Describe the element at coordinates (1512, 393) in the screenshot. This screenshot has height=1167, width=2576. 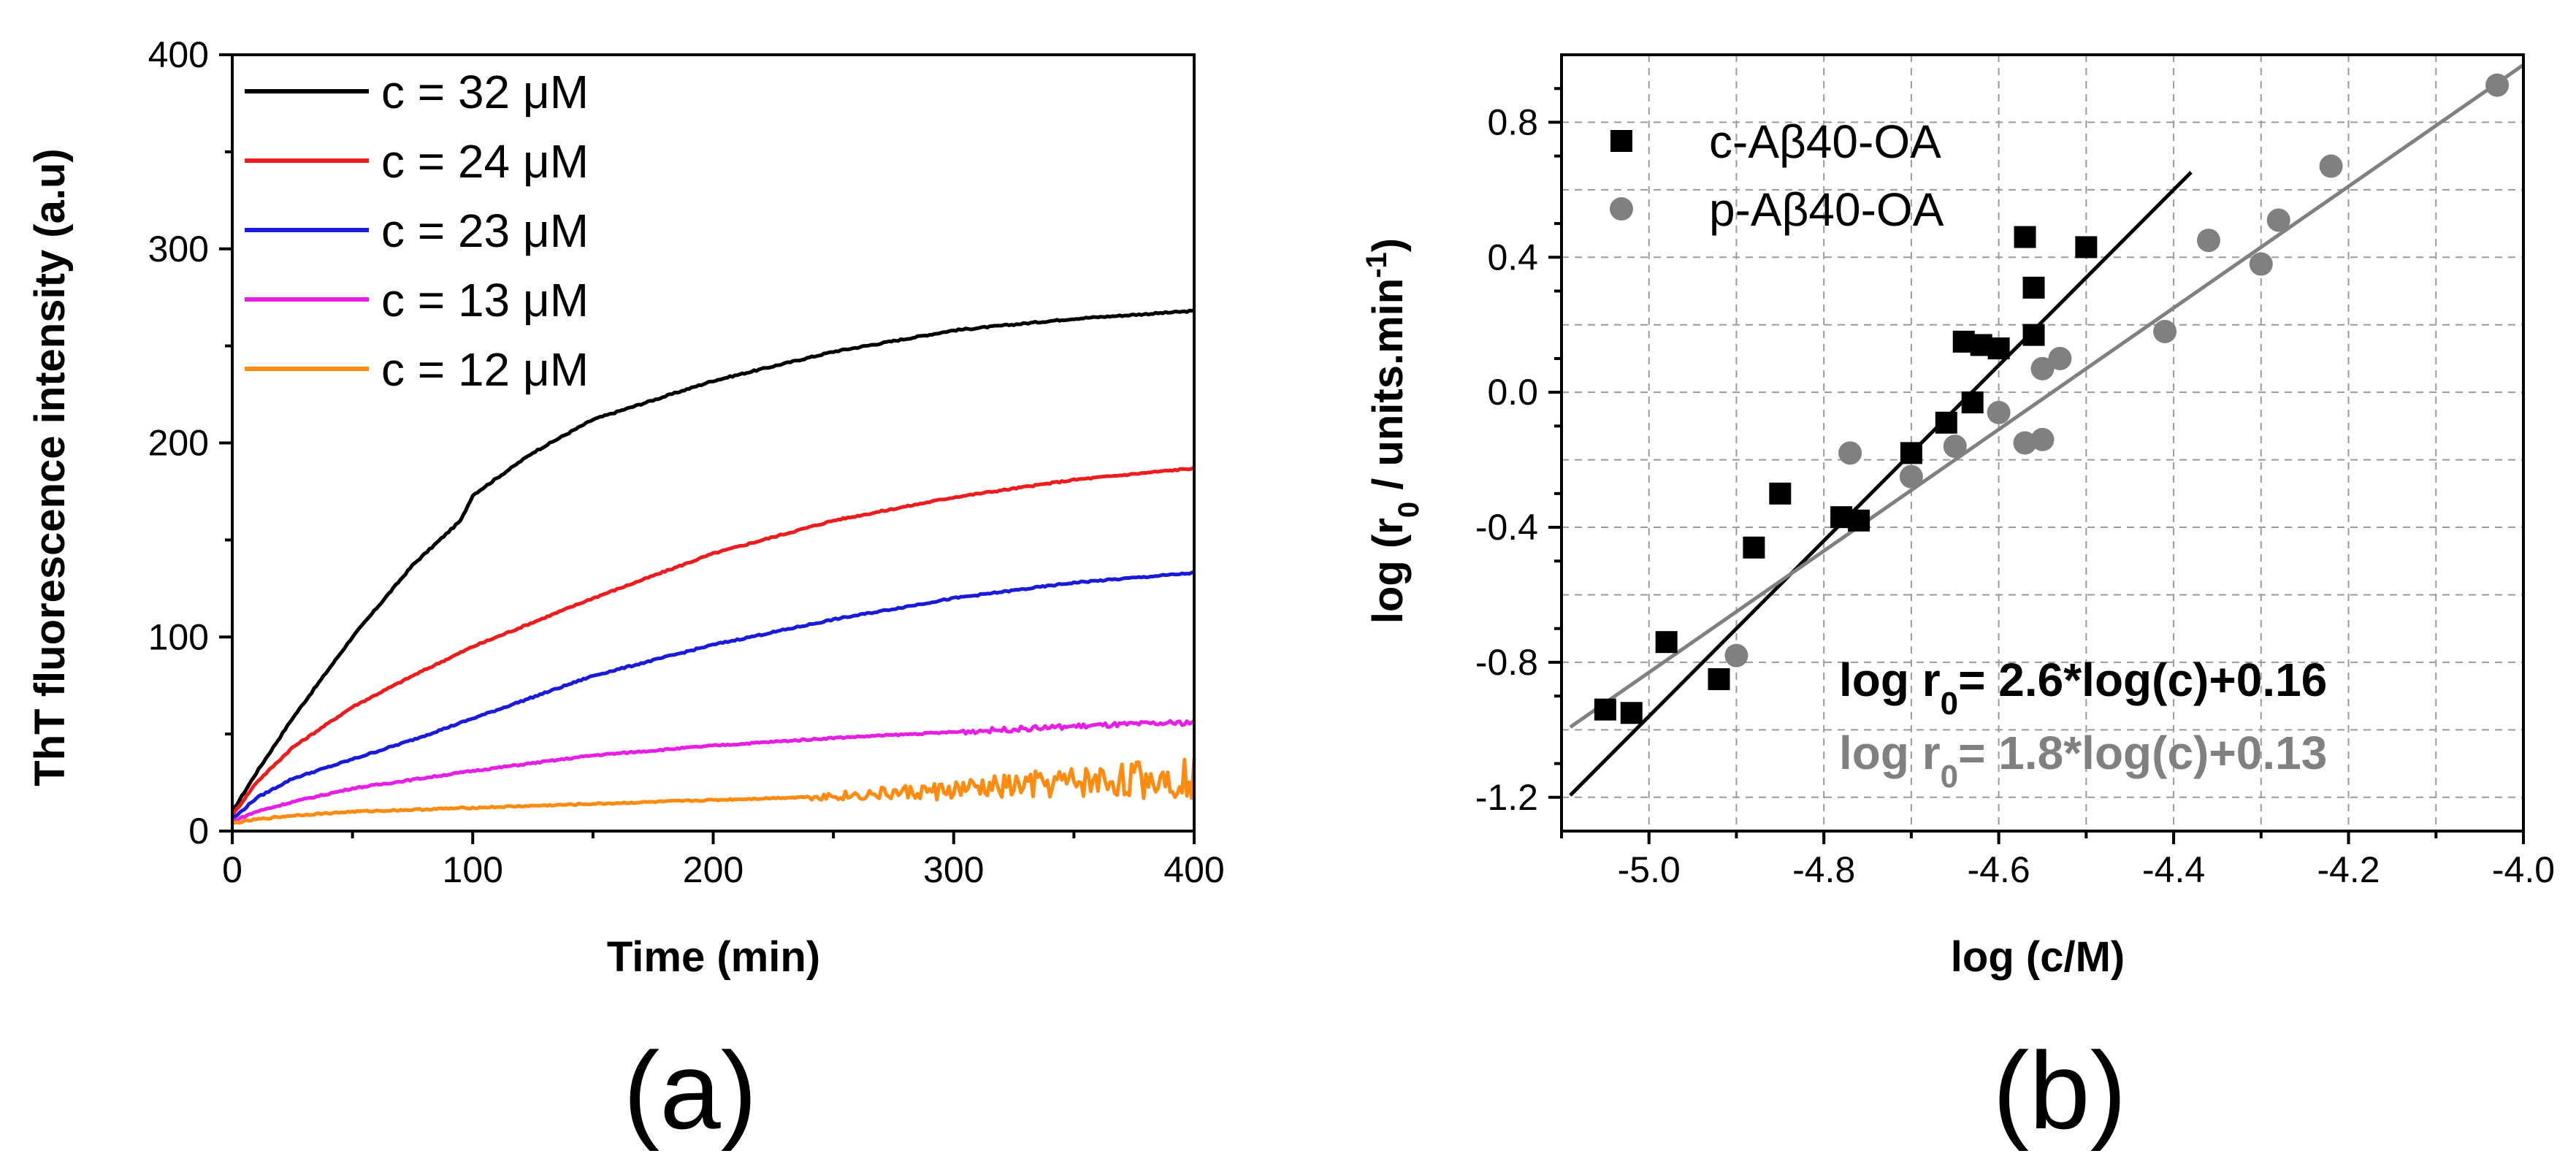
I see `panel-b-y-tick-label: 0.0` at that location.